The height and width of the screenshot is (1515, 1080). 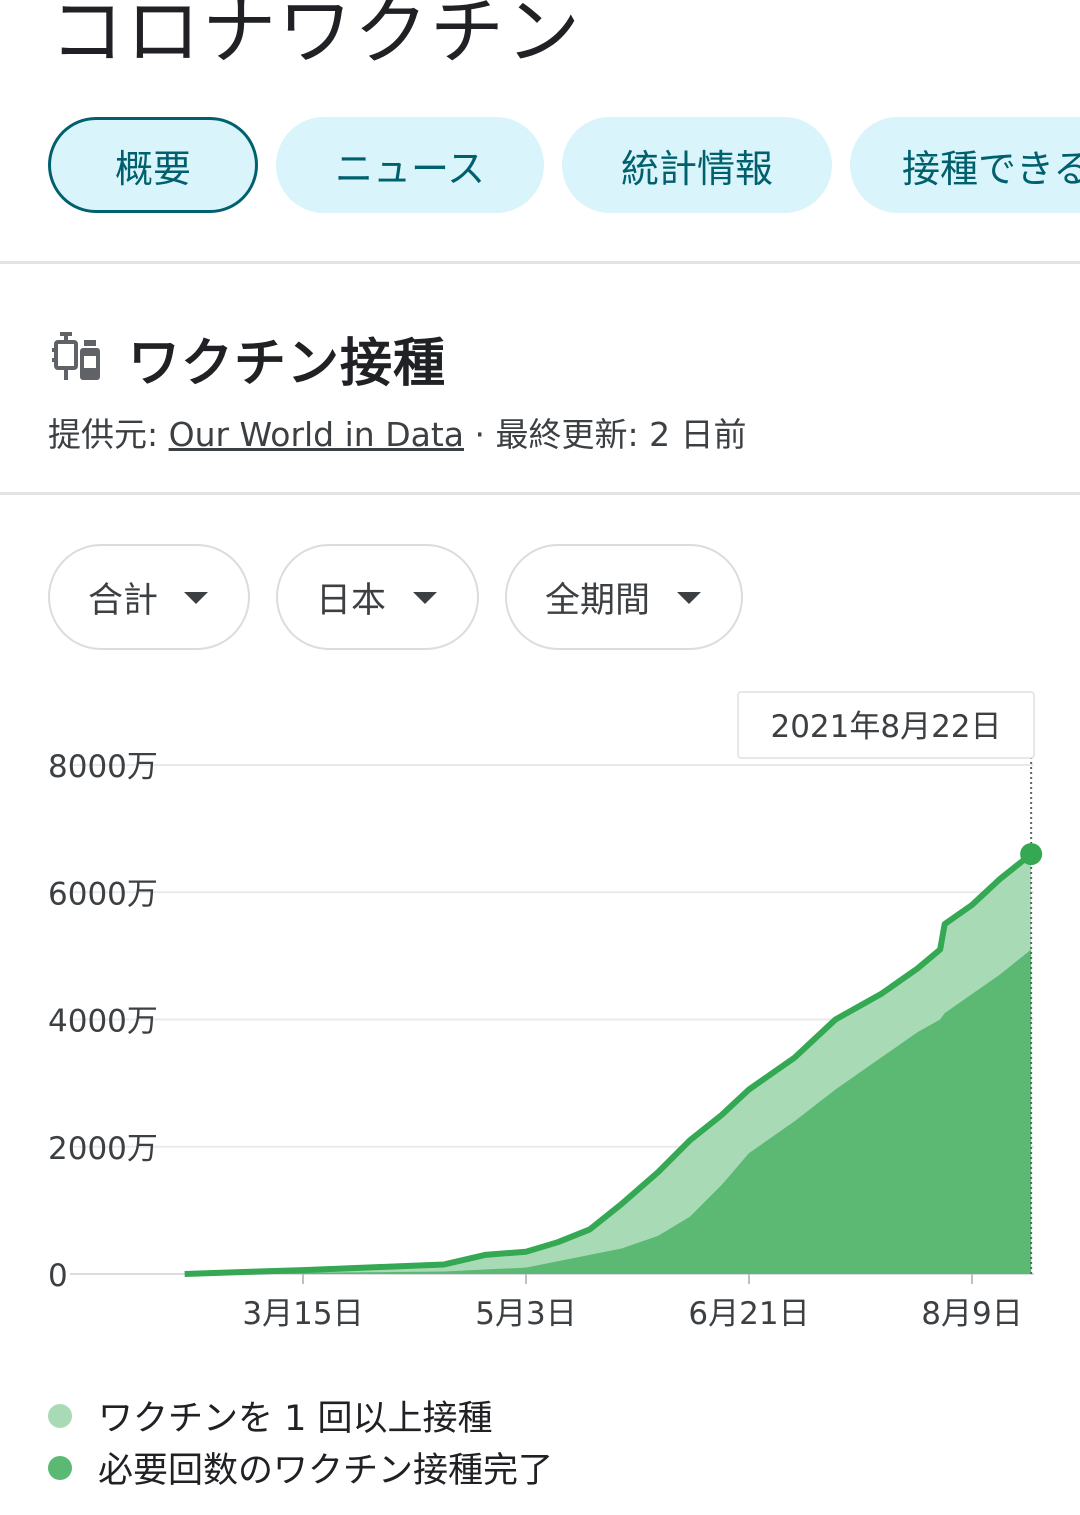 What do you see at coordinates (621, 434) in the screenshot?
I see `updated-label: 最終更新: 2 日前` at bounding box center [621, 434].